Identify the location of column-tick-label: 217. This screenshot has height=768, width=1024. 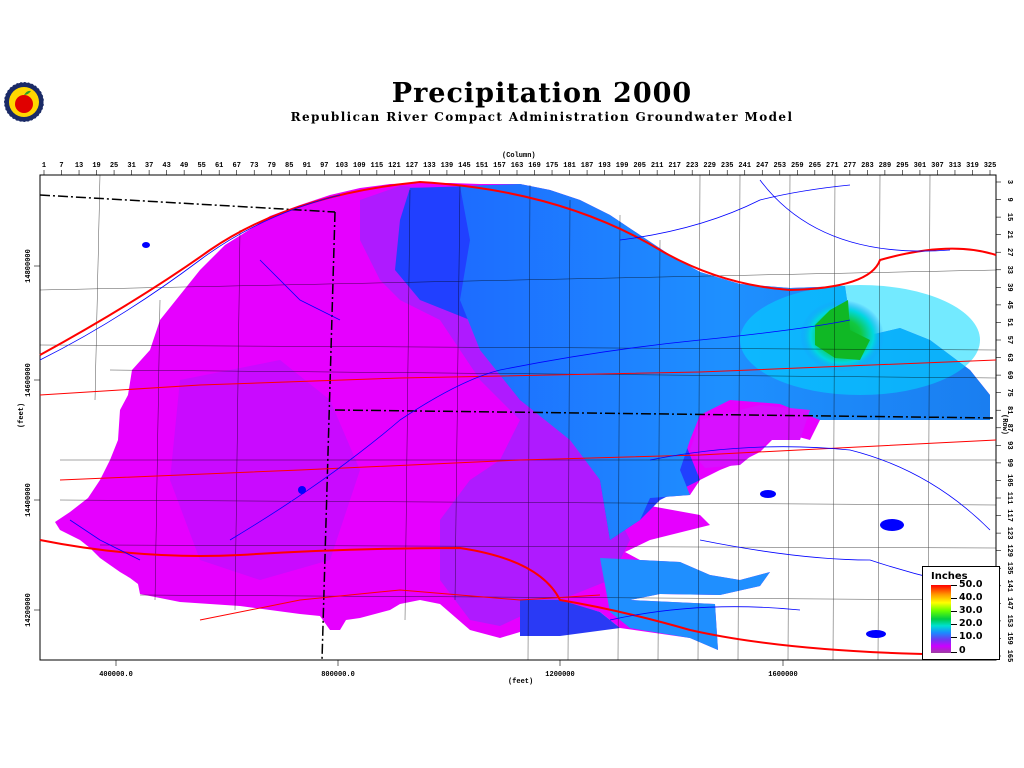
(674, 166).